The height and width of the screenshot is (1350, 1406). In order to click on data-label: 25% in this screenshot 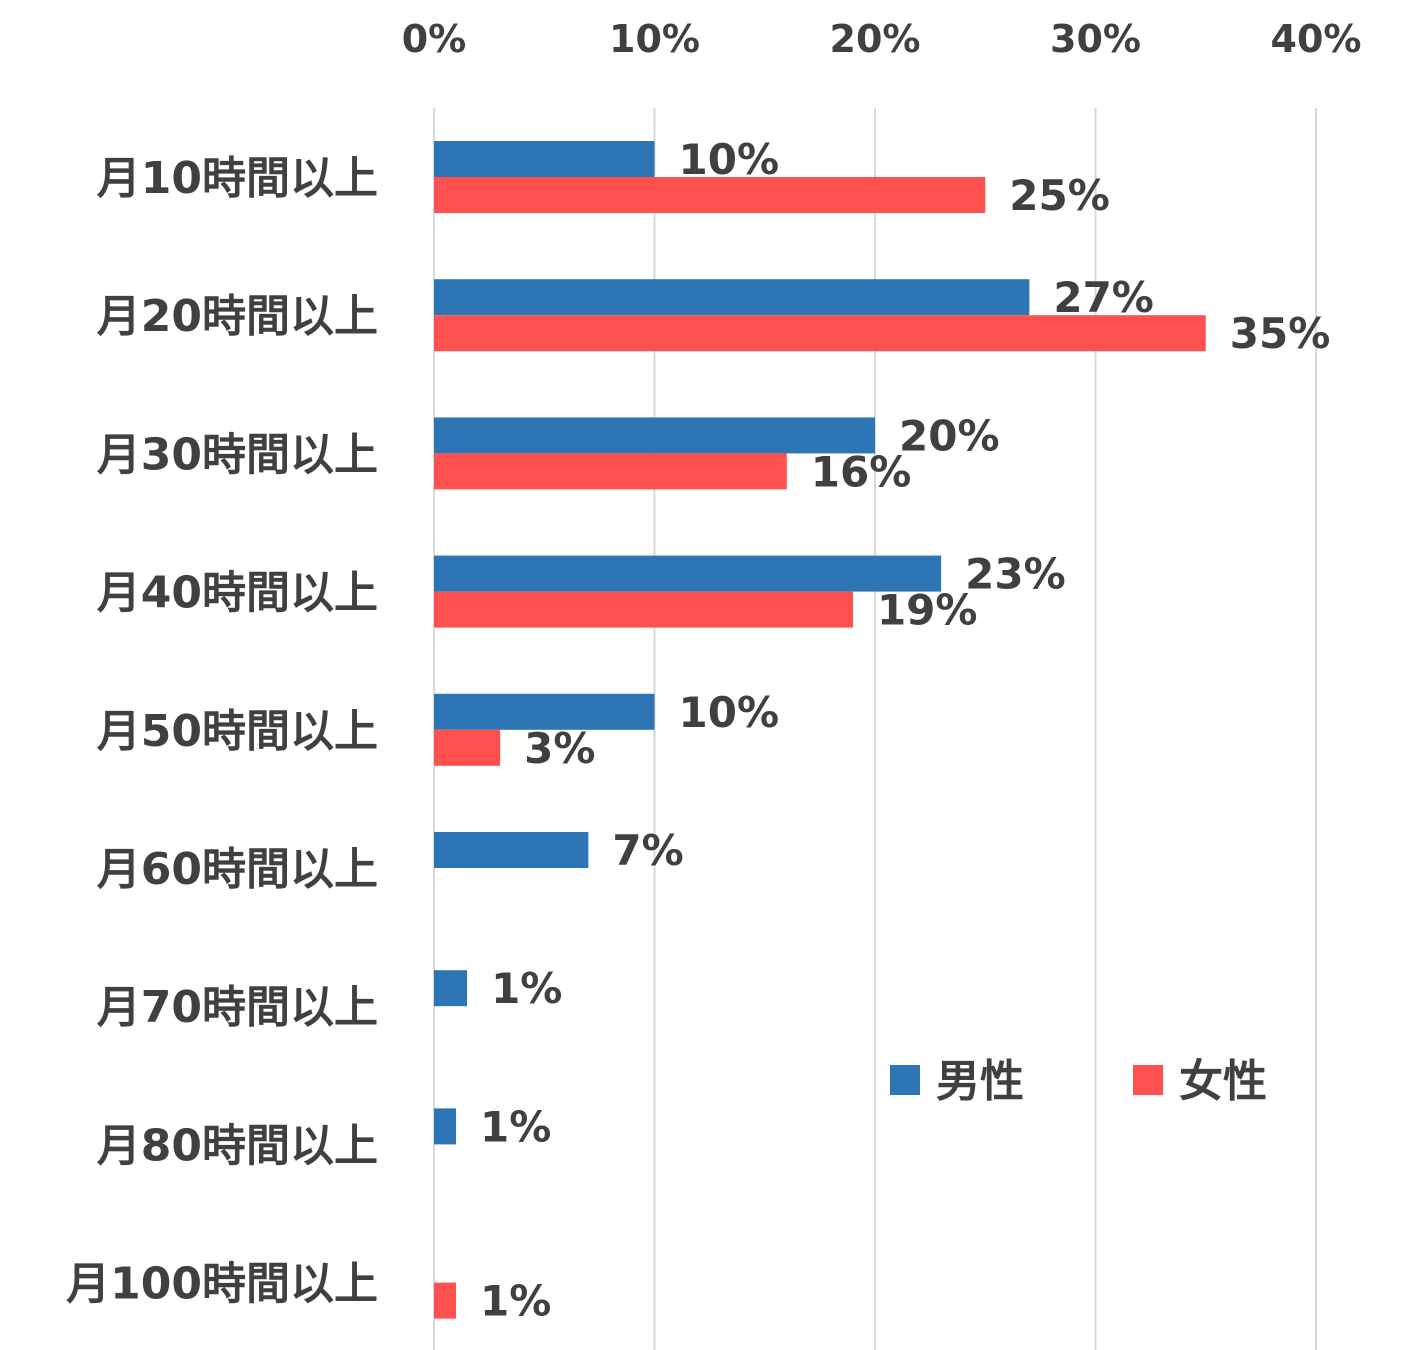, I will do `click(1059, 195)`.